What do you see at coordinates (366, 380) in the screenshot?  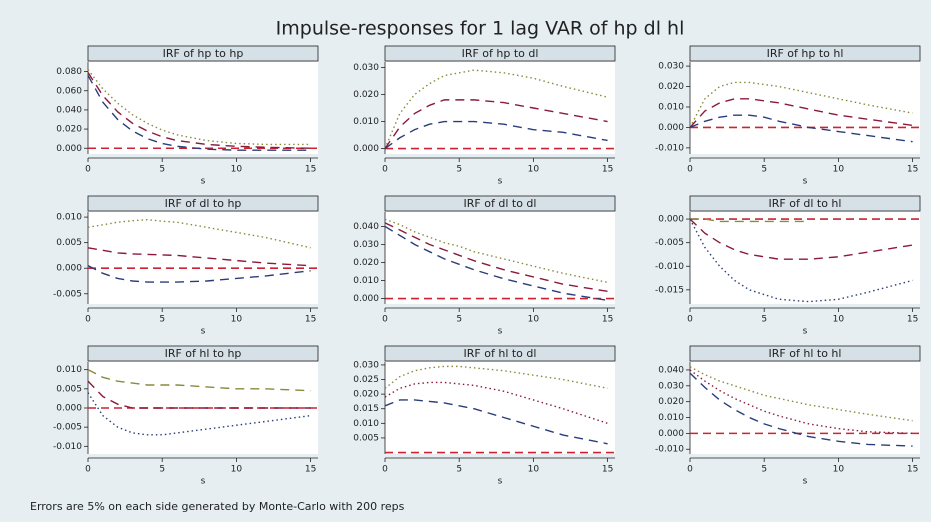 I see `y-tick-label: 0.025` at bounding box center [366, 380].